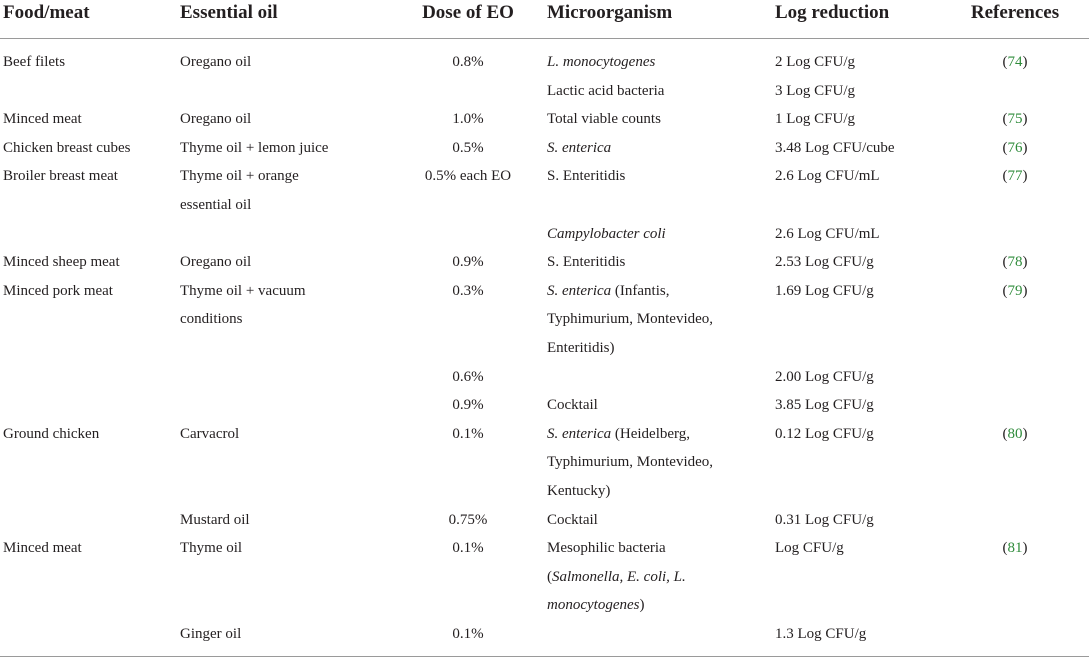 The width and height of the screenshot is (1089, 659). I want to click on reference-cell: (79), so click(1015, 290).